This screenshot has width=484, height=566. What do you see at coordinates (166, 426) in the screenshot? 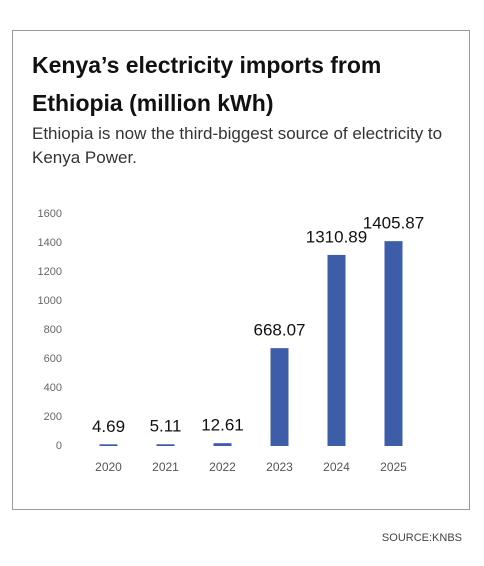
I see `value-label: 5.11` at bounding box center [166, 426].